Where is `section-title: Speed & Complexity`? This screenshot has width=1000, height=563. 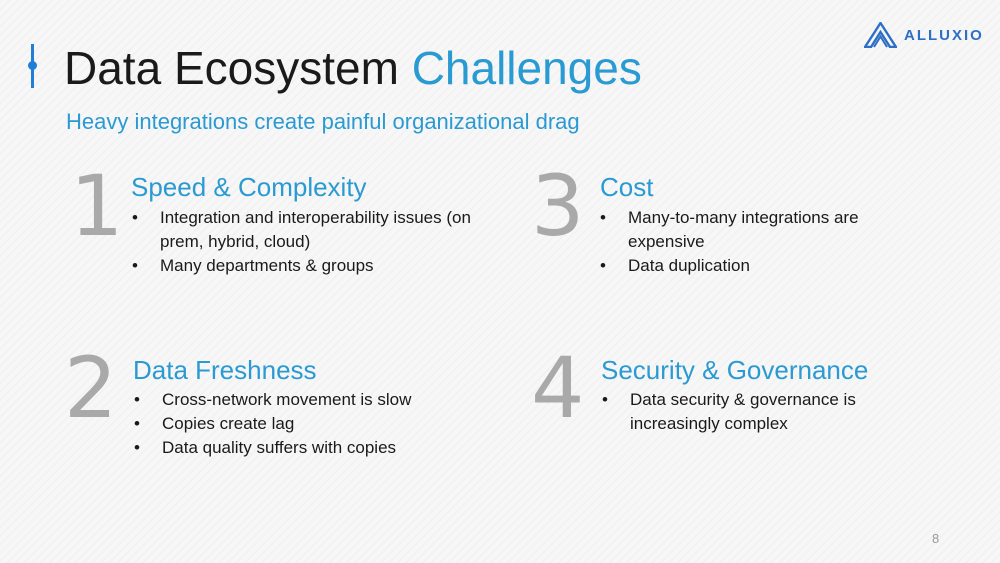
section-title: Speed & Complexity is located at coordinates (249, 187).